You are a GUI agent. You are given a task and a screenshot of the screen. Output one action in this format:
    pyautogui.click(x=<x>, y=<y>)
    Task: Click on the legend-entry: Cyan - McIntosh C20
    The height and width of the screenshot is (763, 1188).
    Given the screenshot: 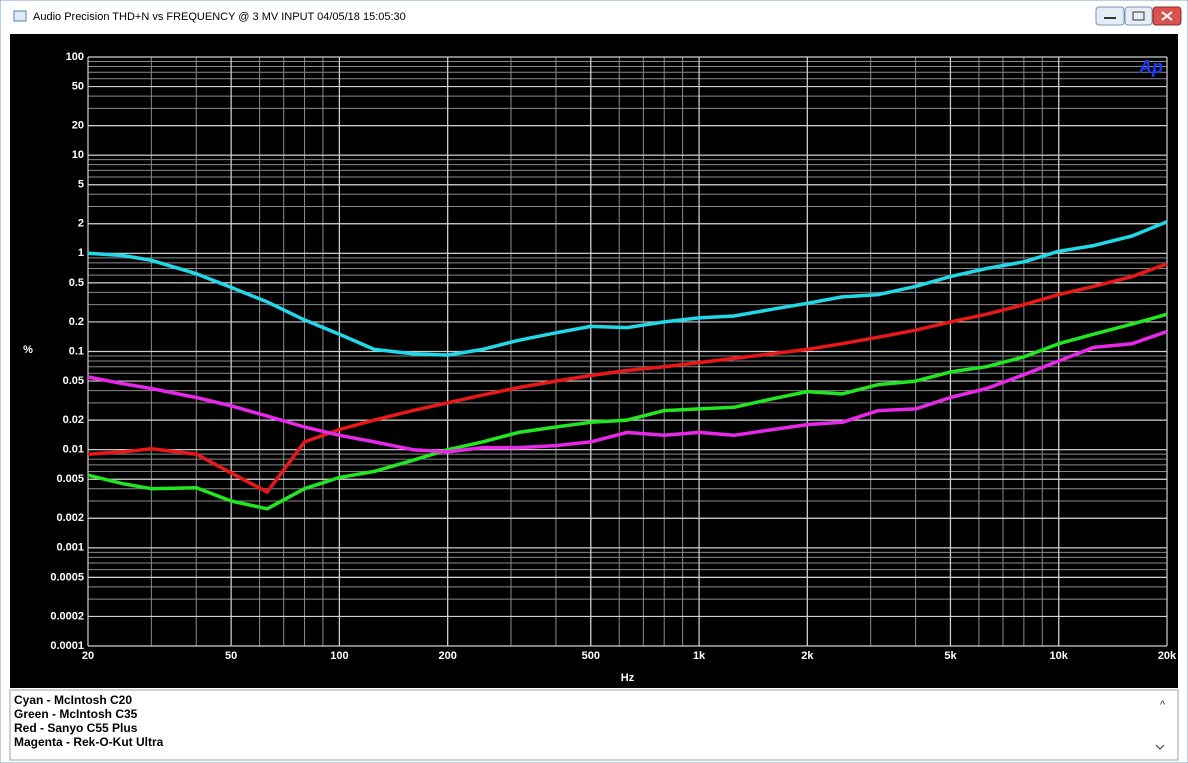 What is the action you would take?
    pyautogui.click(x=73, y=700)
    